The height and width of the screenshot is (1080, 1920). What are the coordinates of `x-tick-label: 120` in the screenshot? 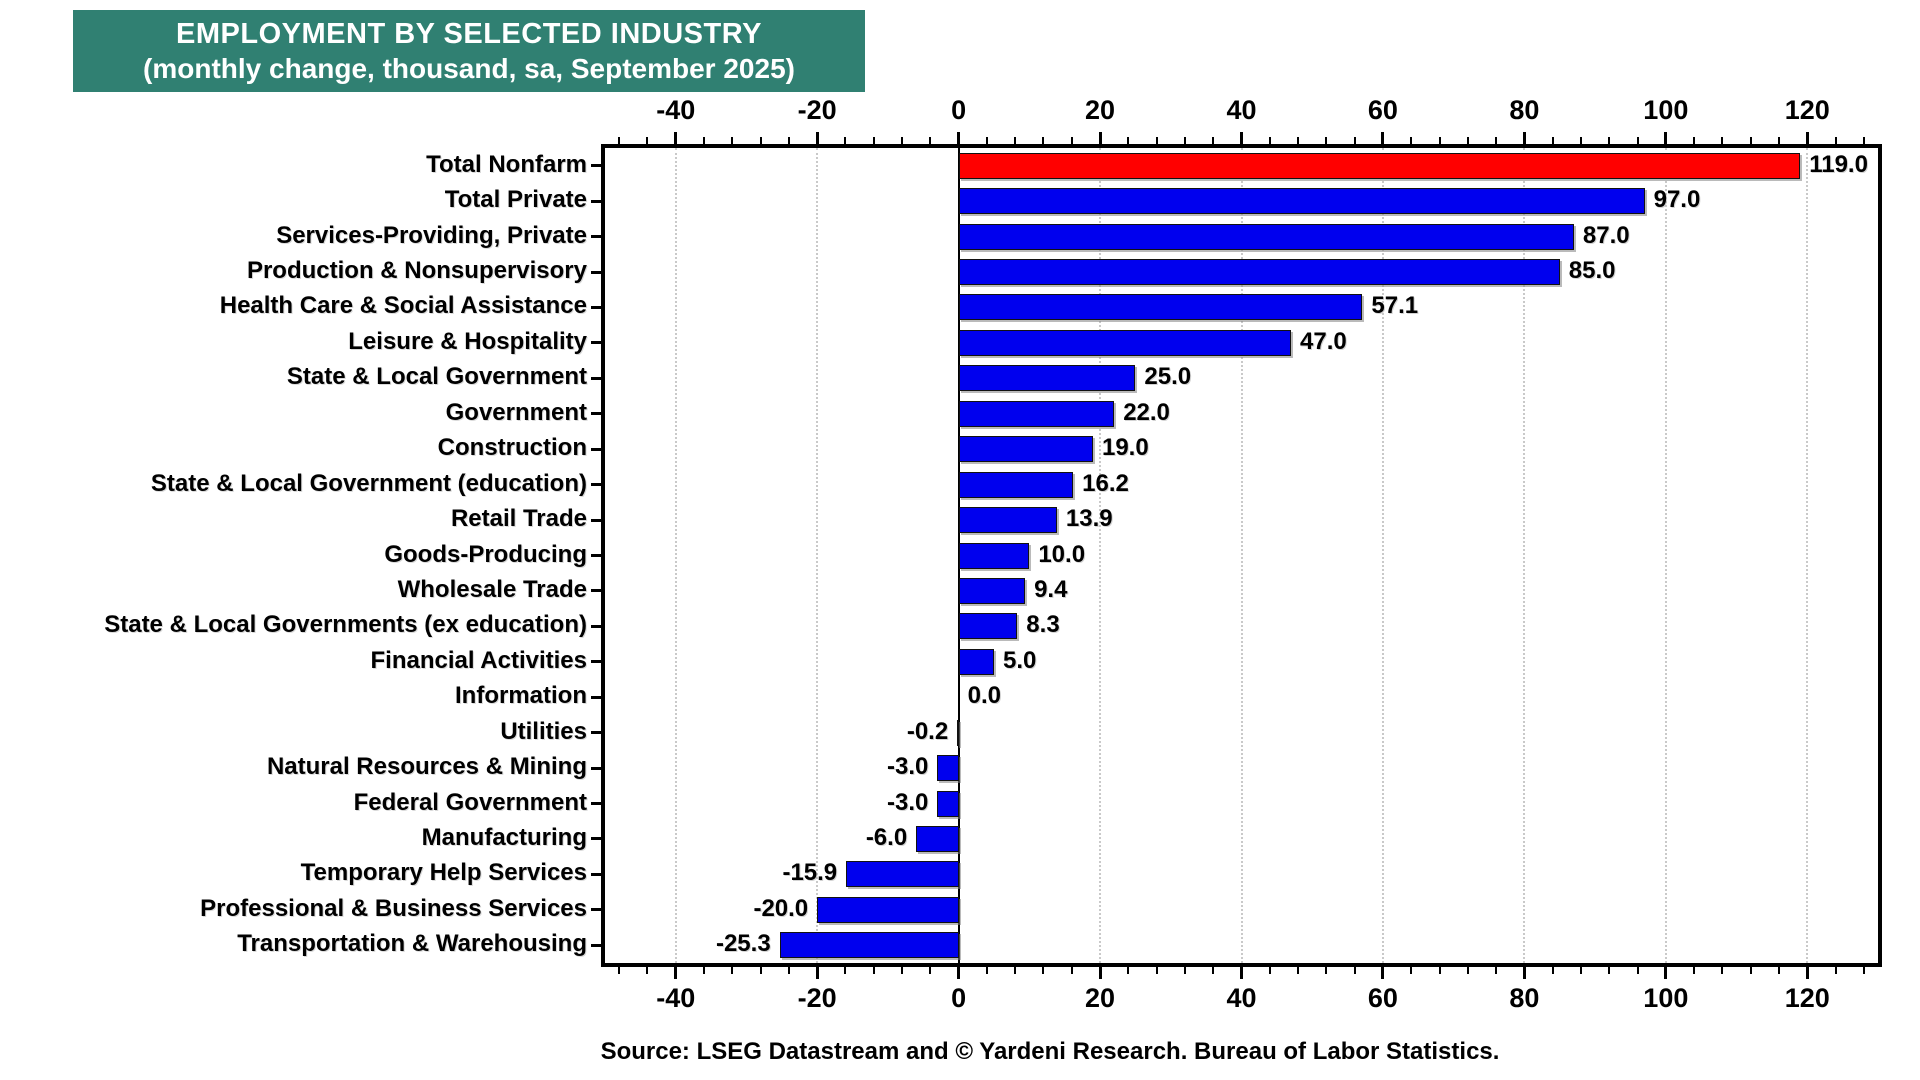 It's located at (1807, 110).